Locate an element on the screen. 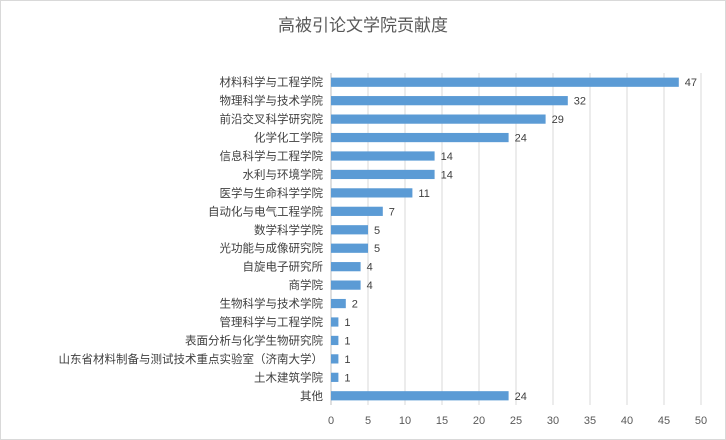 The height and width of the screenshot is (440, 726). category-label: 山东省材料制备与测试技术重点实验室（济南大学） is located at coordinates (191, 359).